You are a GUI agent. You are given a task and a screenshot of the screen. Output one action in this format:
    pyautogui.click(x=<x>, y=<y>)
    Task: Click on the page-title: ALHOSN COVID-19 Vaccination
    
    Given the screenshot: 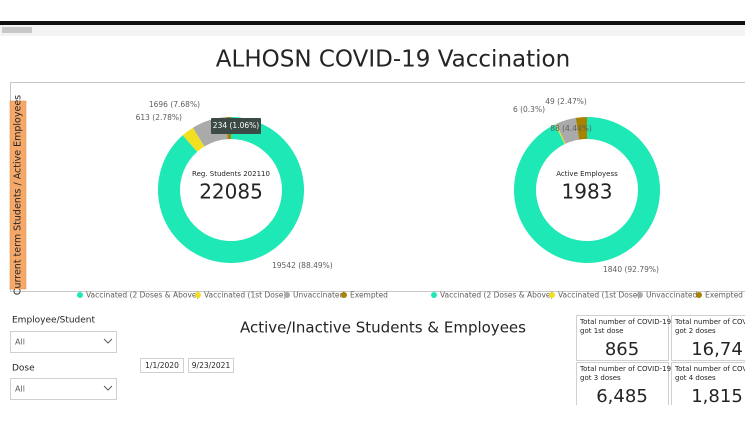 What is the action you would take?
    pyautogui.click(x=393, y=60)
    